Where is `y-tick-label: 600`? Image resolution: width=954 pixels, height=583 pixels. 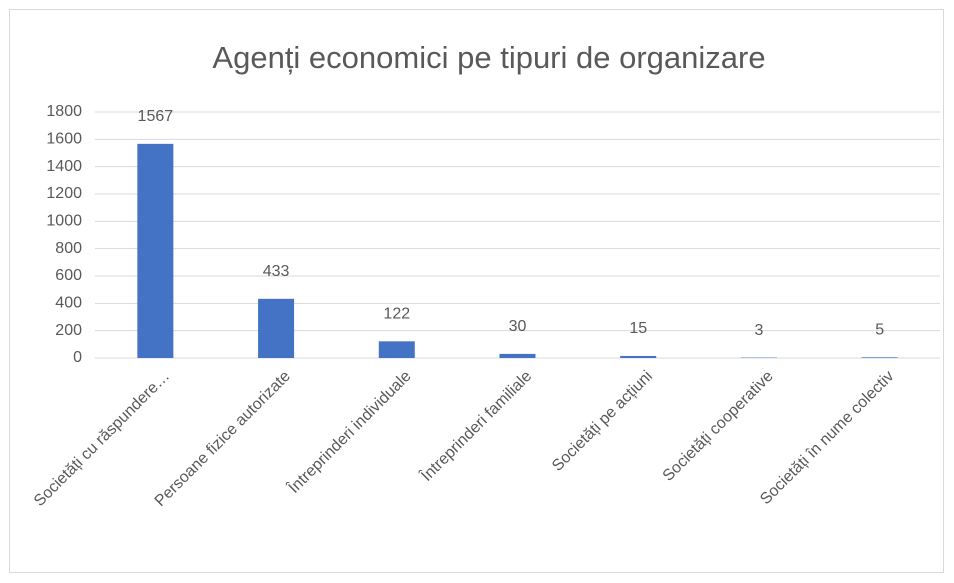 y-tick-label: 600 is located at coordinates (68, 275).